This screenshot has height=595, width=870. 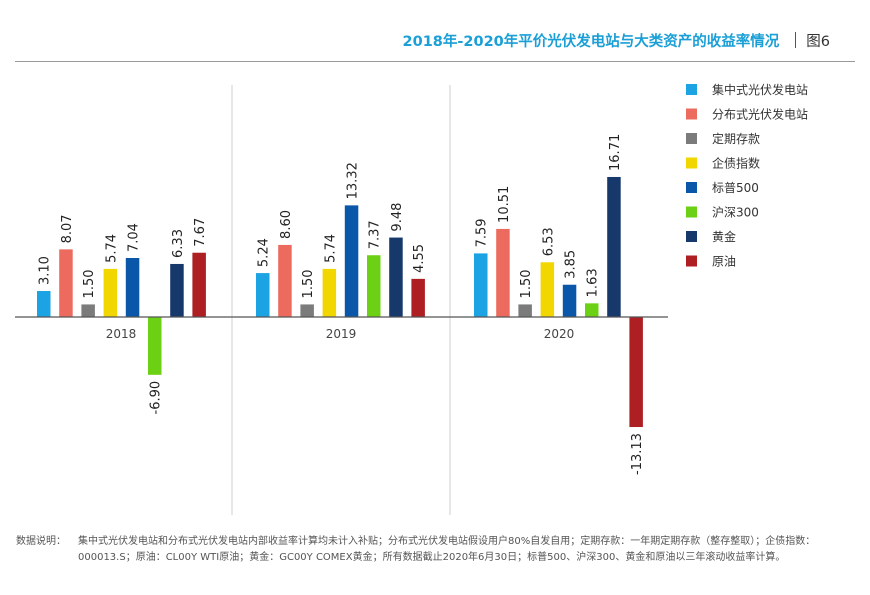 I want to click on legend-label: 分布式光伏发电站, so click(x=760, y=114).